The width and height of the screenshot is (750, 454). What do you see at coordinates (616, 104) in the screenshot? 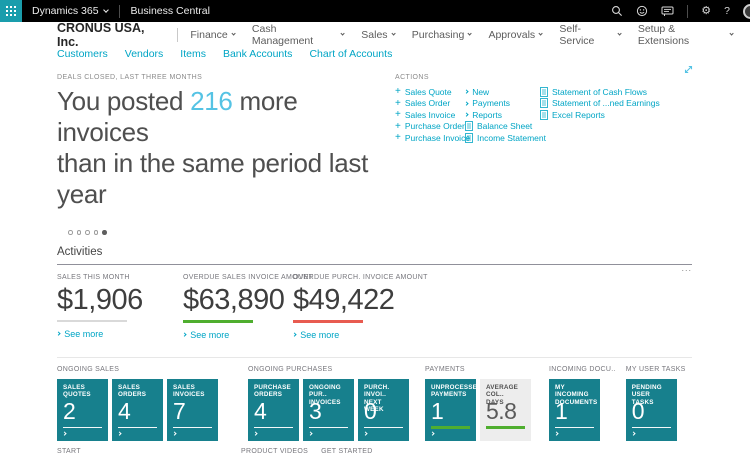
I see `action-statement-retained-earnings: Statement of ...ned Earnings` at bounding box center [616, 104].